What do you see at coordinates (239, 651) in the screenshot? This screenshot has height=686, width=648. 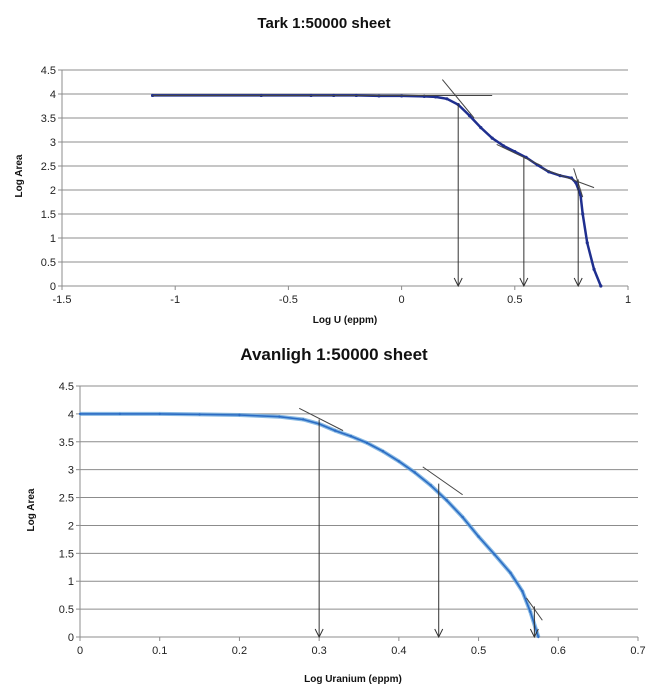 I see `x-tick-label: 0.2` at bounding box center [239, 651].